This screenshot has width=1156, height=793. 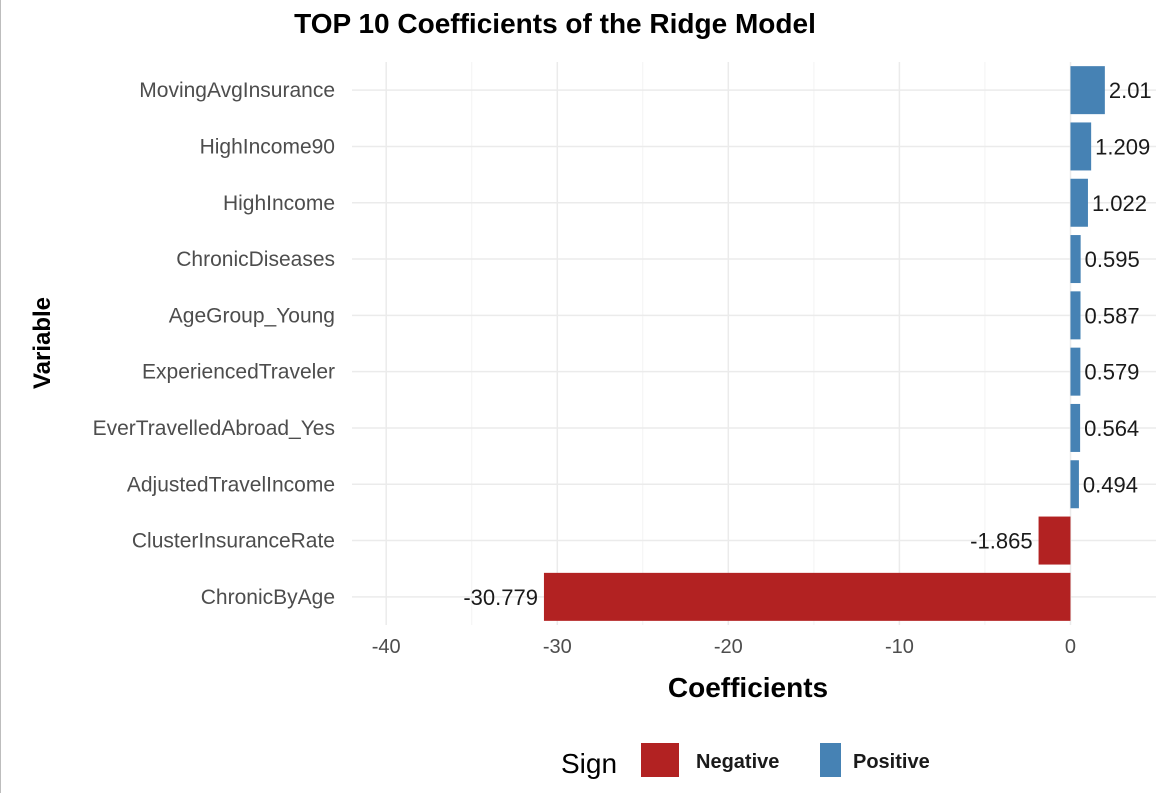 What do you see at coordinates (1081, 146) in the screenshot?
I see `bar-highincome90` at bounding box center [1081, 146].